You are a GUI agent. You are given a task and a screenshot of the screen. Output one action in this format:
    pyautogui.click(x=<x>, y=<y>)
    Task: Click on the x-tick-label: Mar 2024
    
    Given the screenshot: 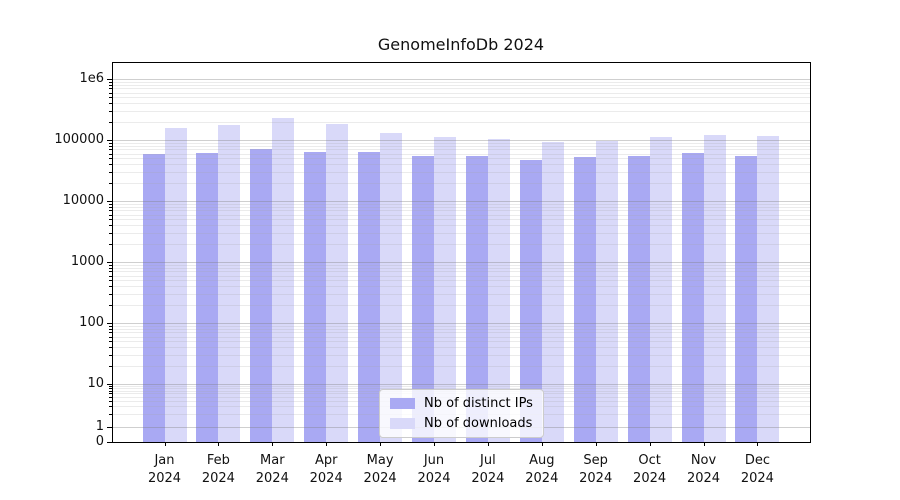 What is the action you would take?
    pyautogui.click(x=272, y=470)
    